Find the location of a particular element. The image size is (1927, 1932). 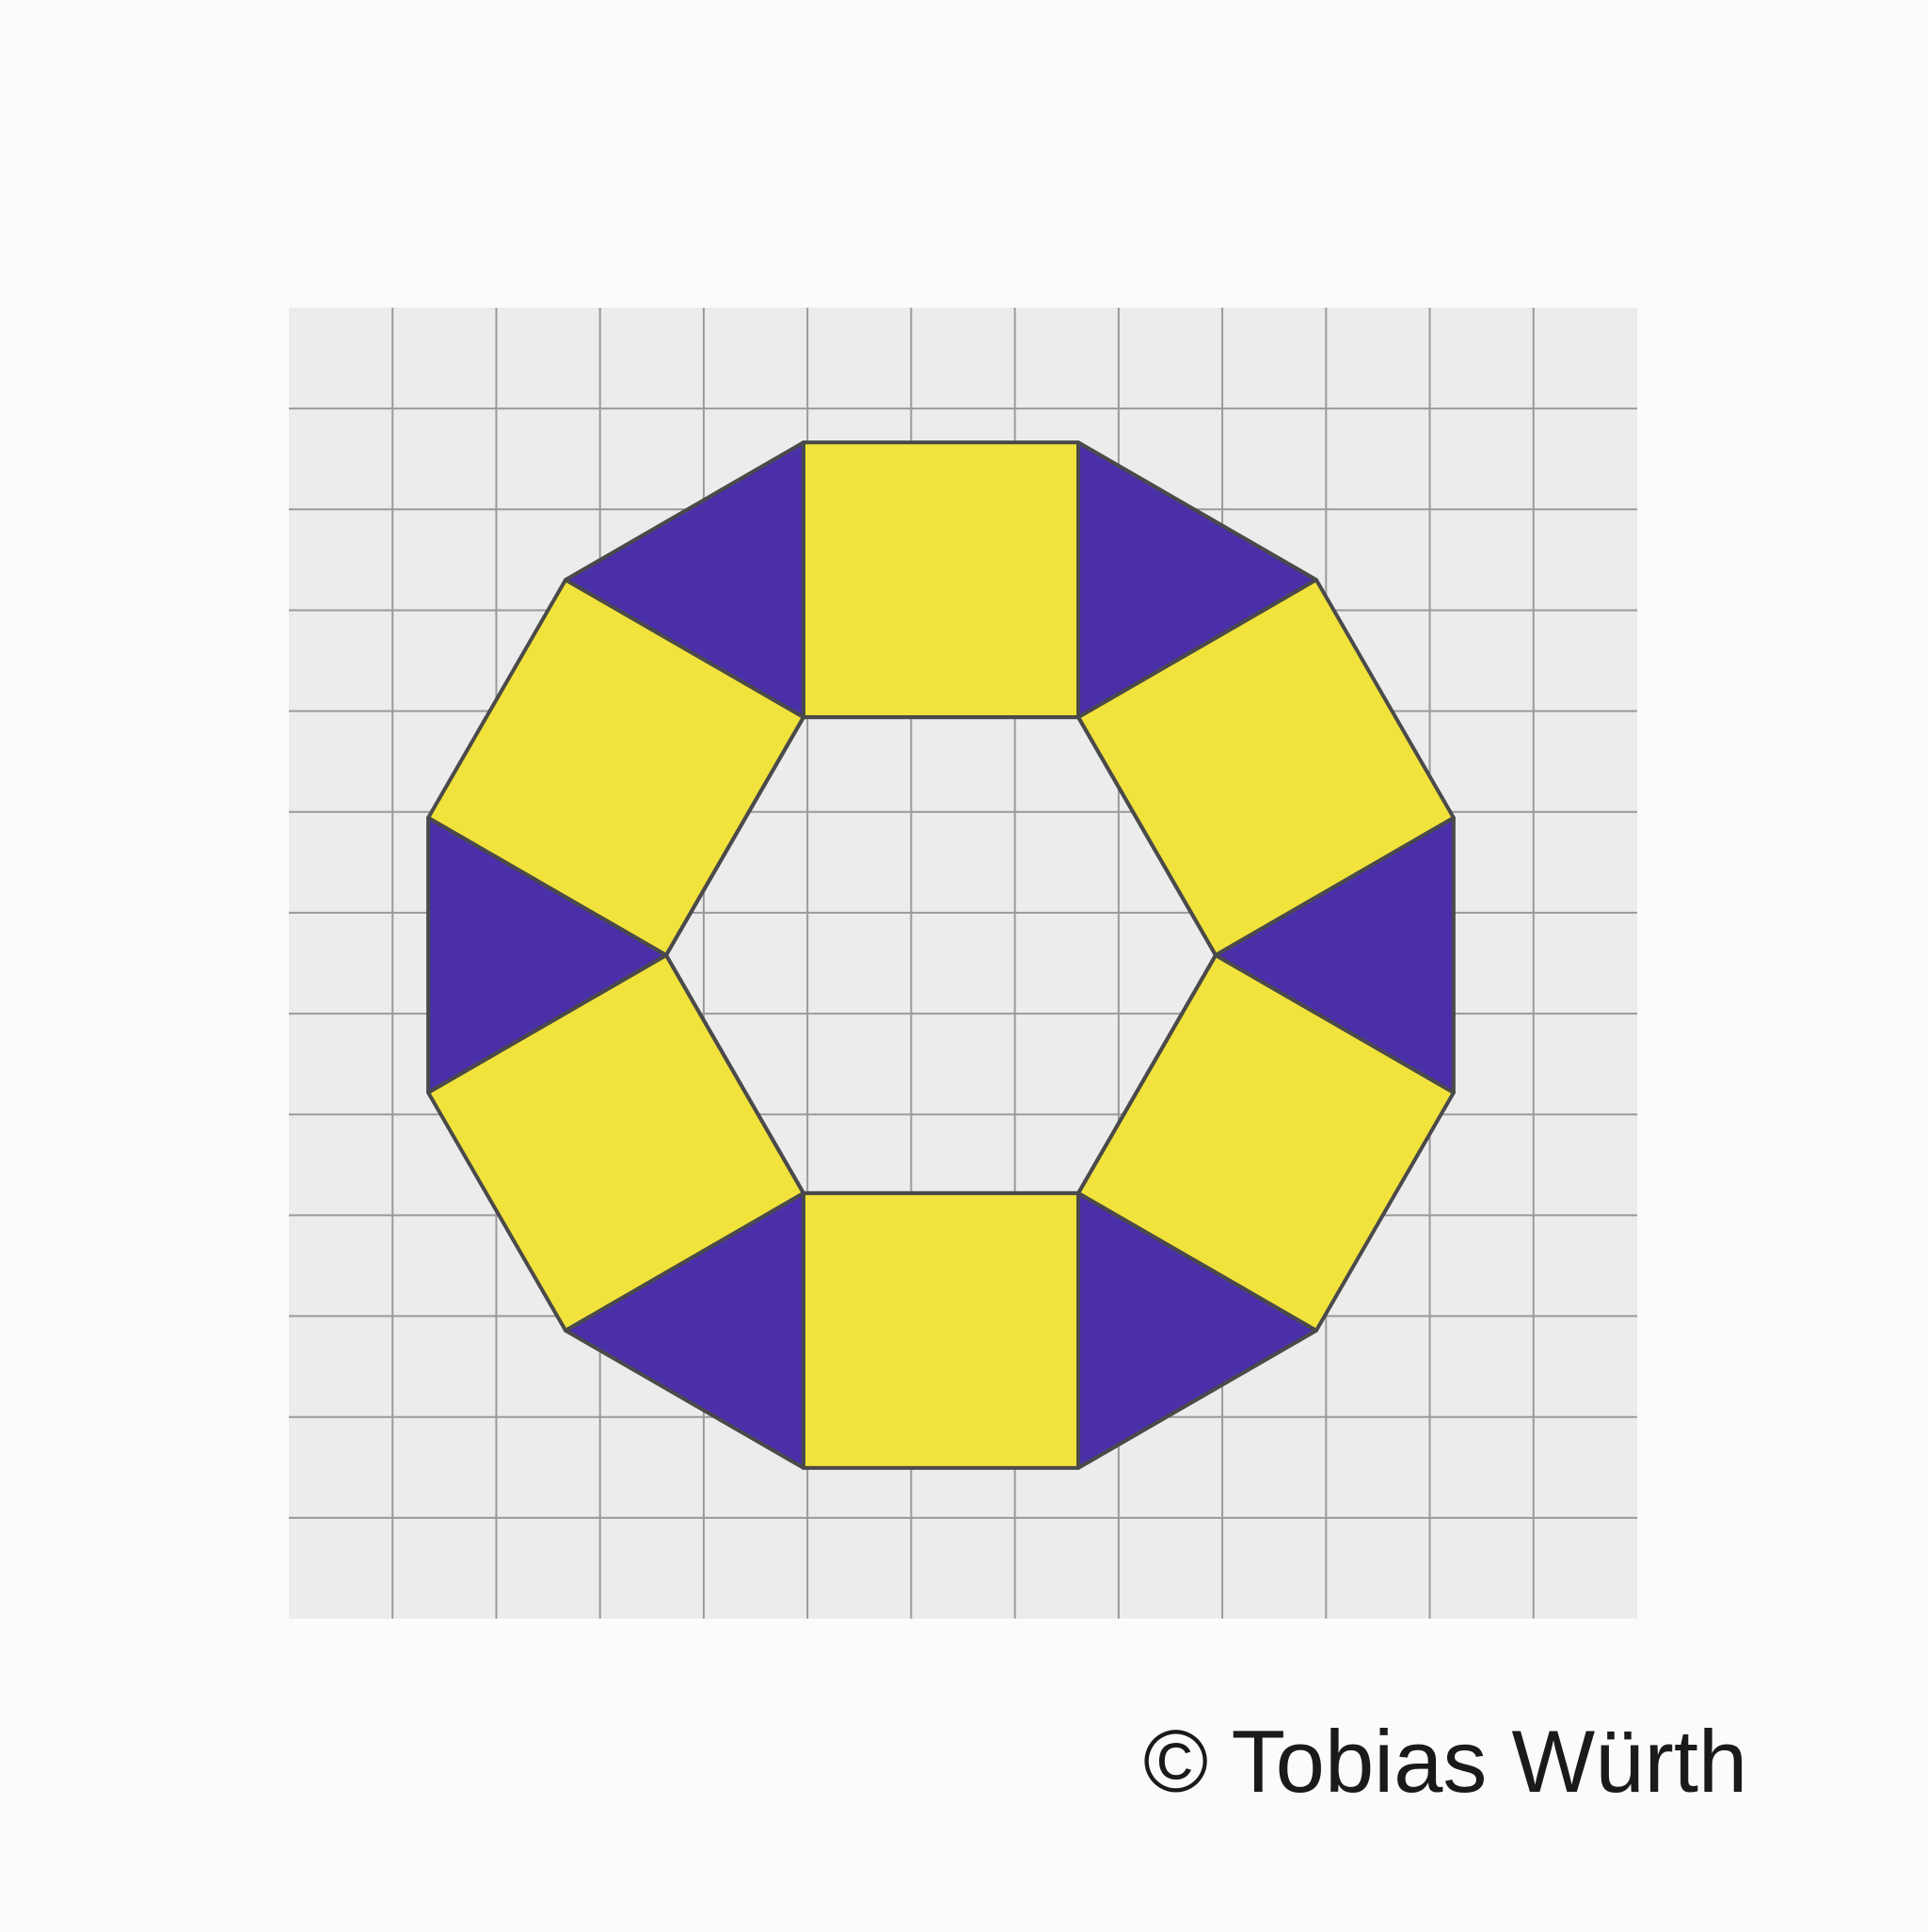

copyright-credit: © Tobias Würth is located at coordinates (1445, 1761).